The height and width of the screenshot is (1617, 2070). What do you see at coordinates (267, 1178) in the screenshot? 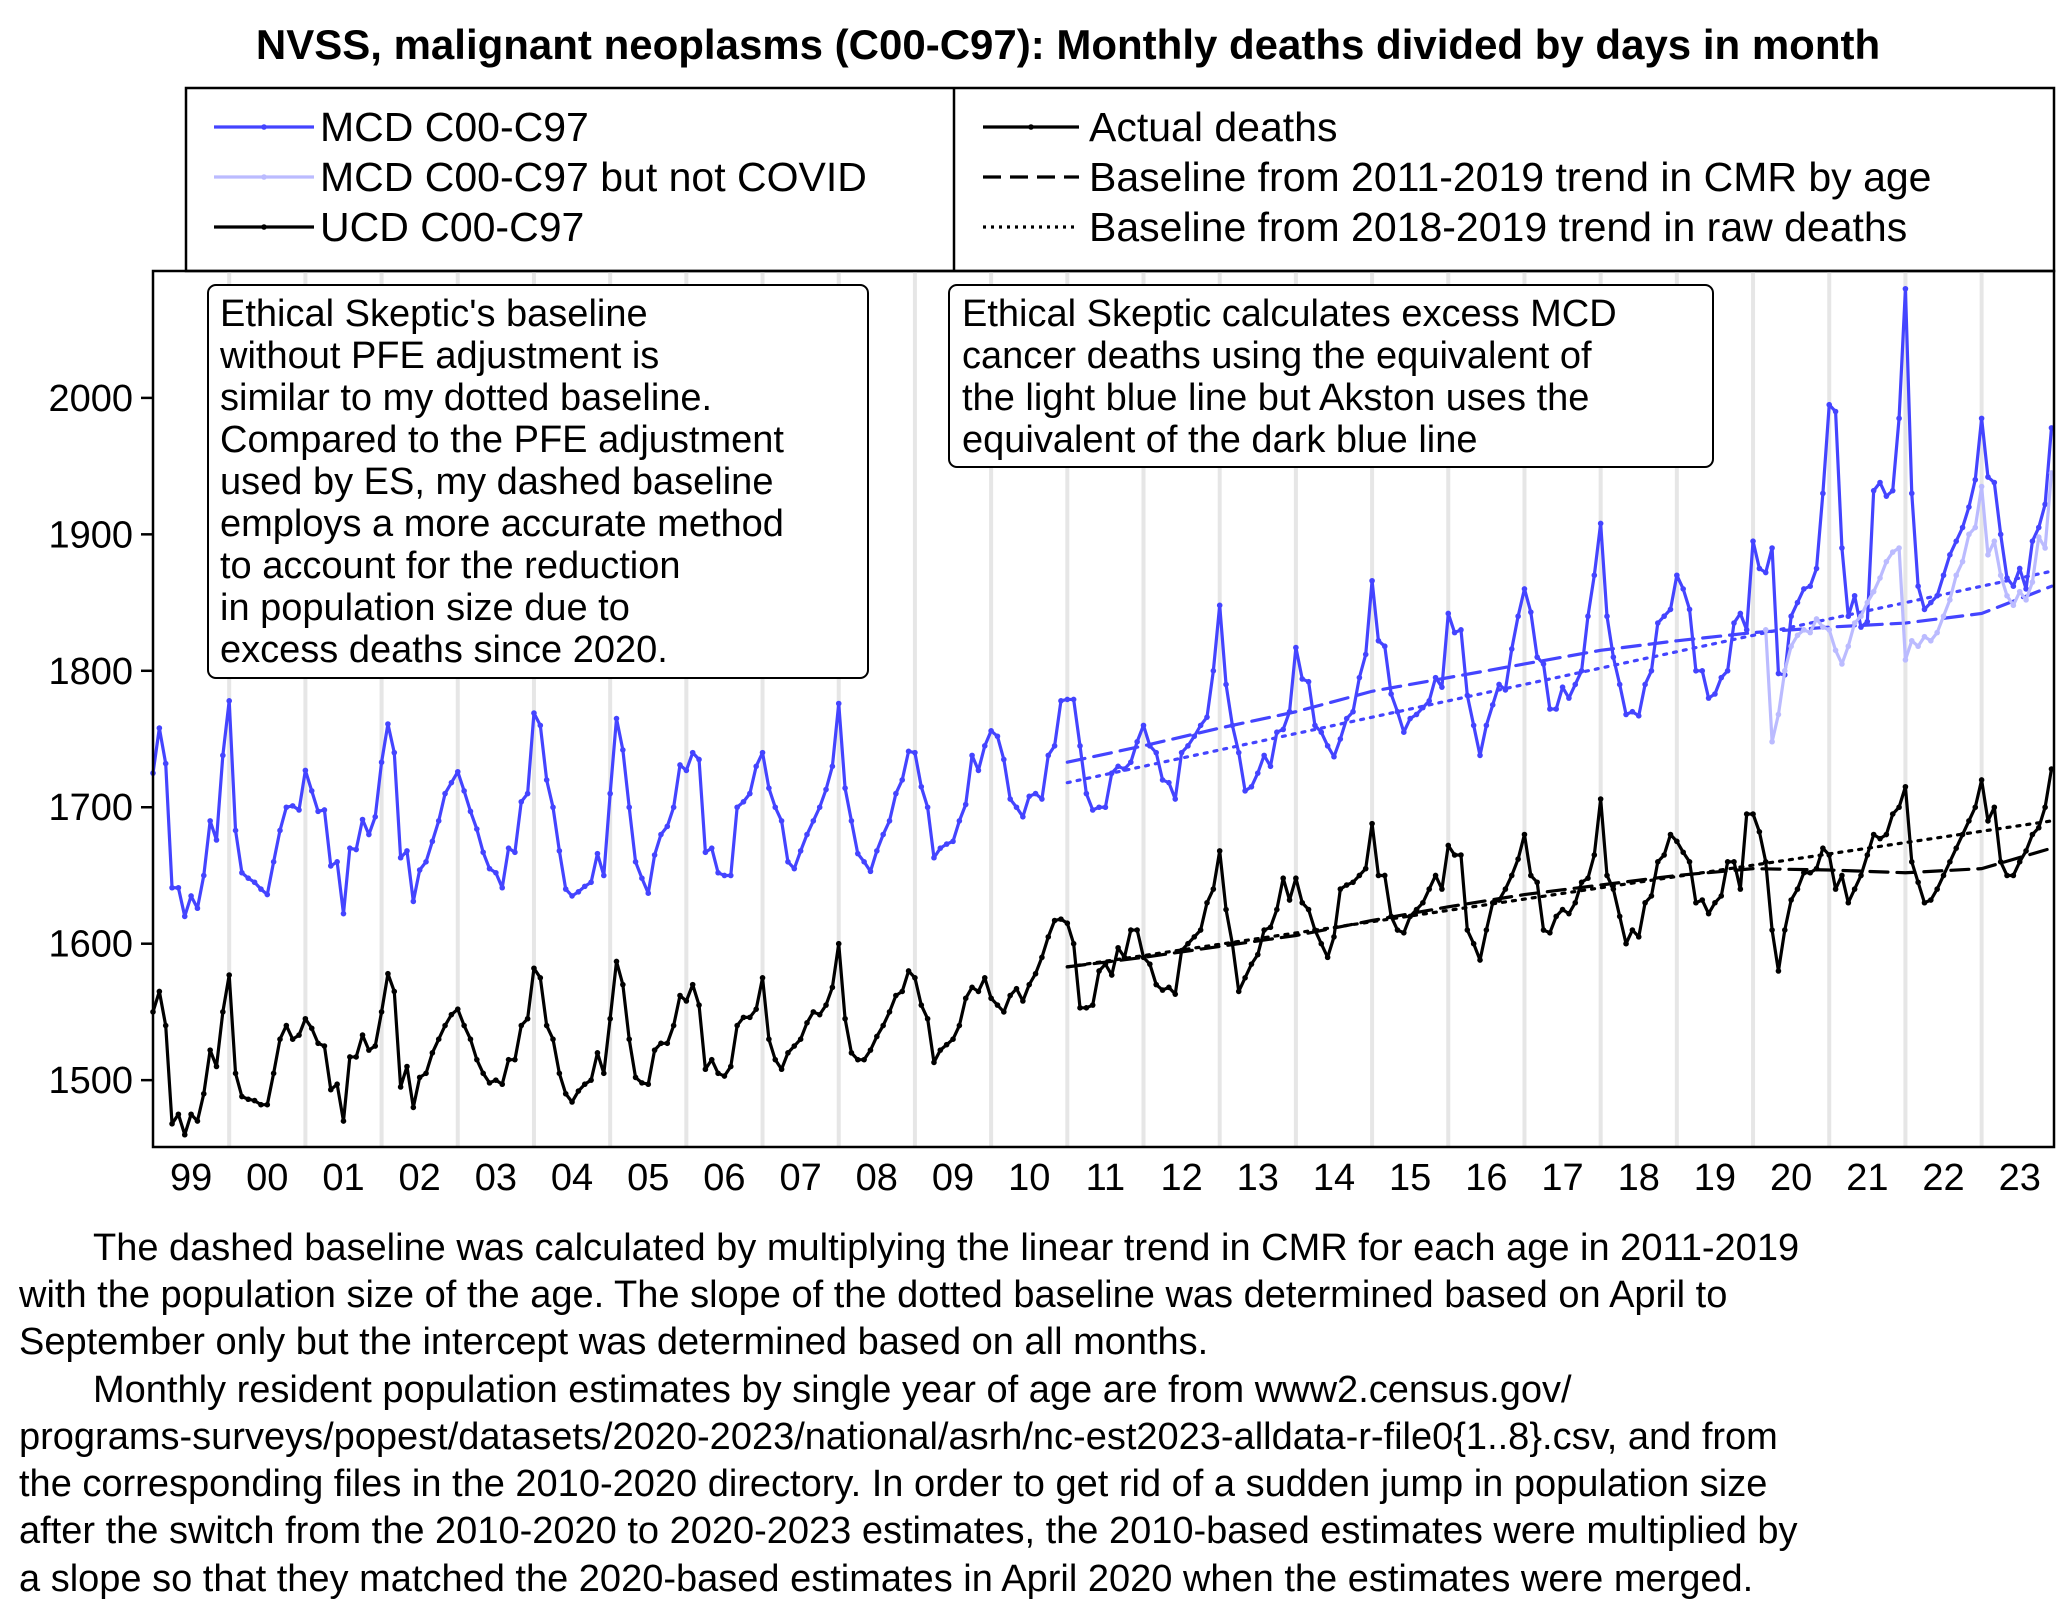
I see `x-tick-label: 00` at bounding box center [267, 1178].